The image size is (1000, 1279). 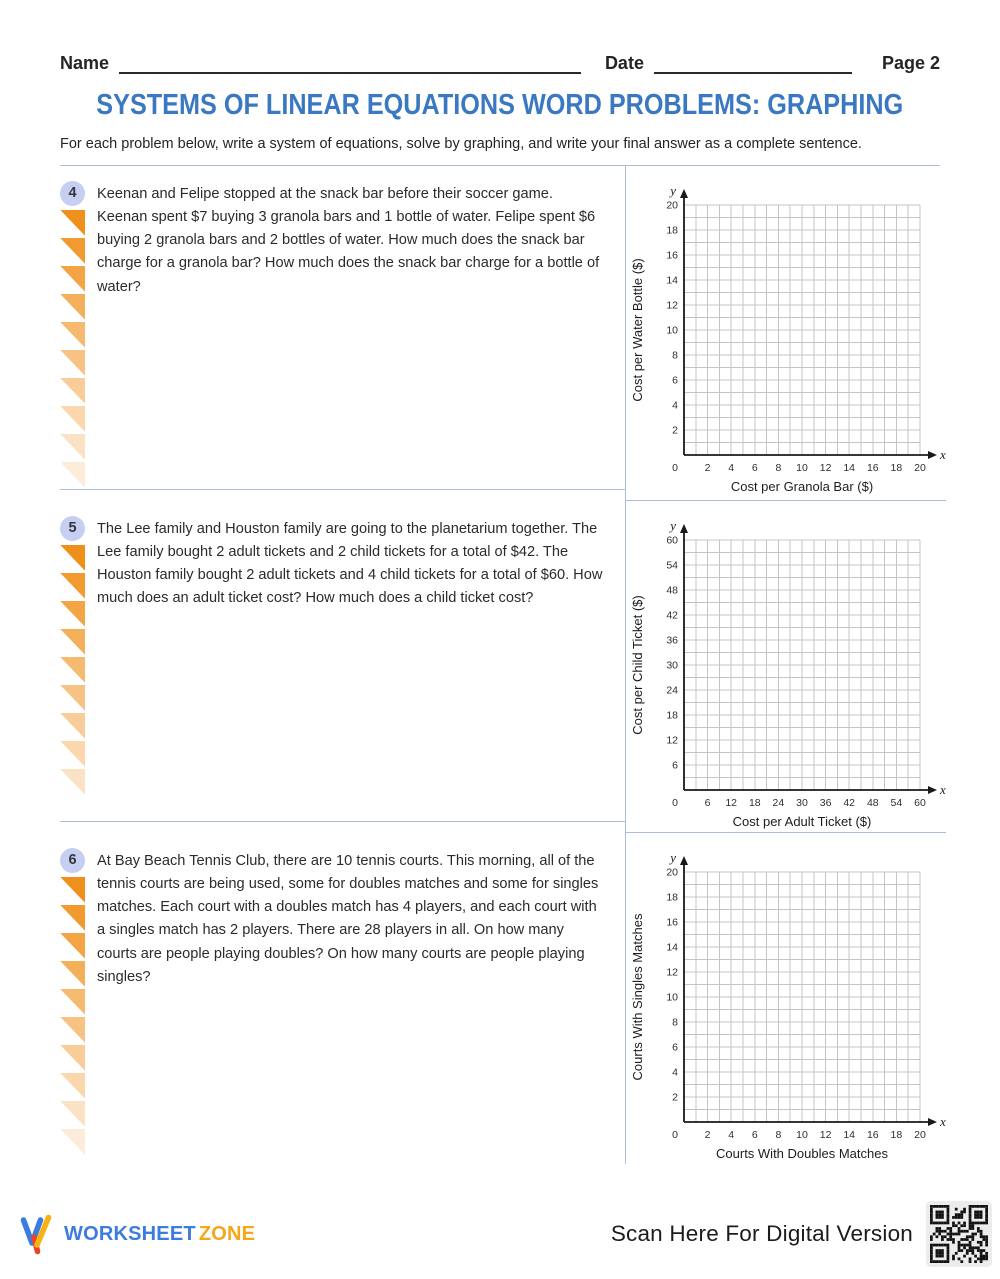 What do you see at coordinates (72, 193) in the screenshot?
I see `problem-number-badge: 4` at bounding box center [72, 193].